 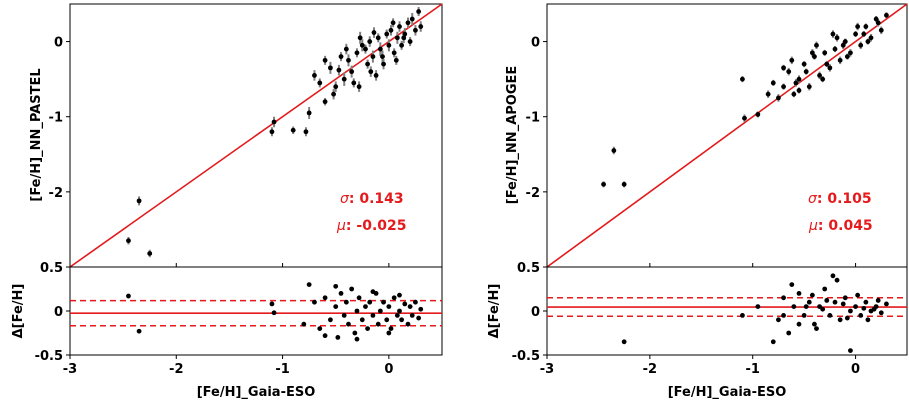 I want to click on x-axis-label: [Fe/H]_Gaia-ESO, so click(x=256, y=392).